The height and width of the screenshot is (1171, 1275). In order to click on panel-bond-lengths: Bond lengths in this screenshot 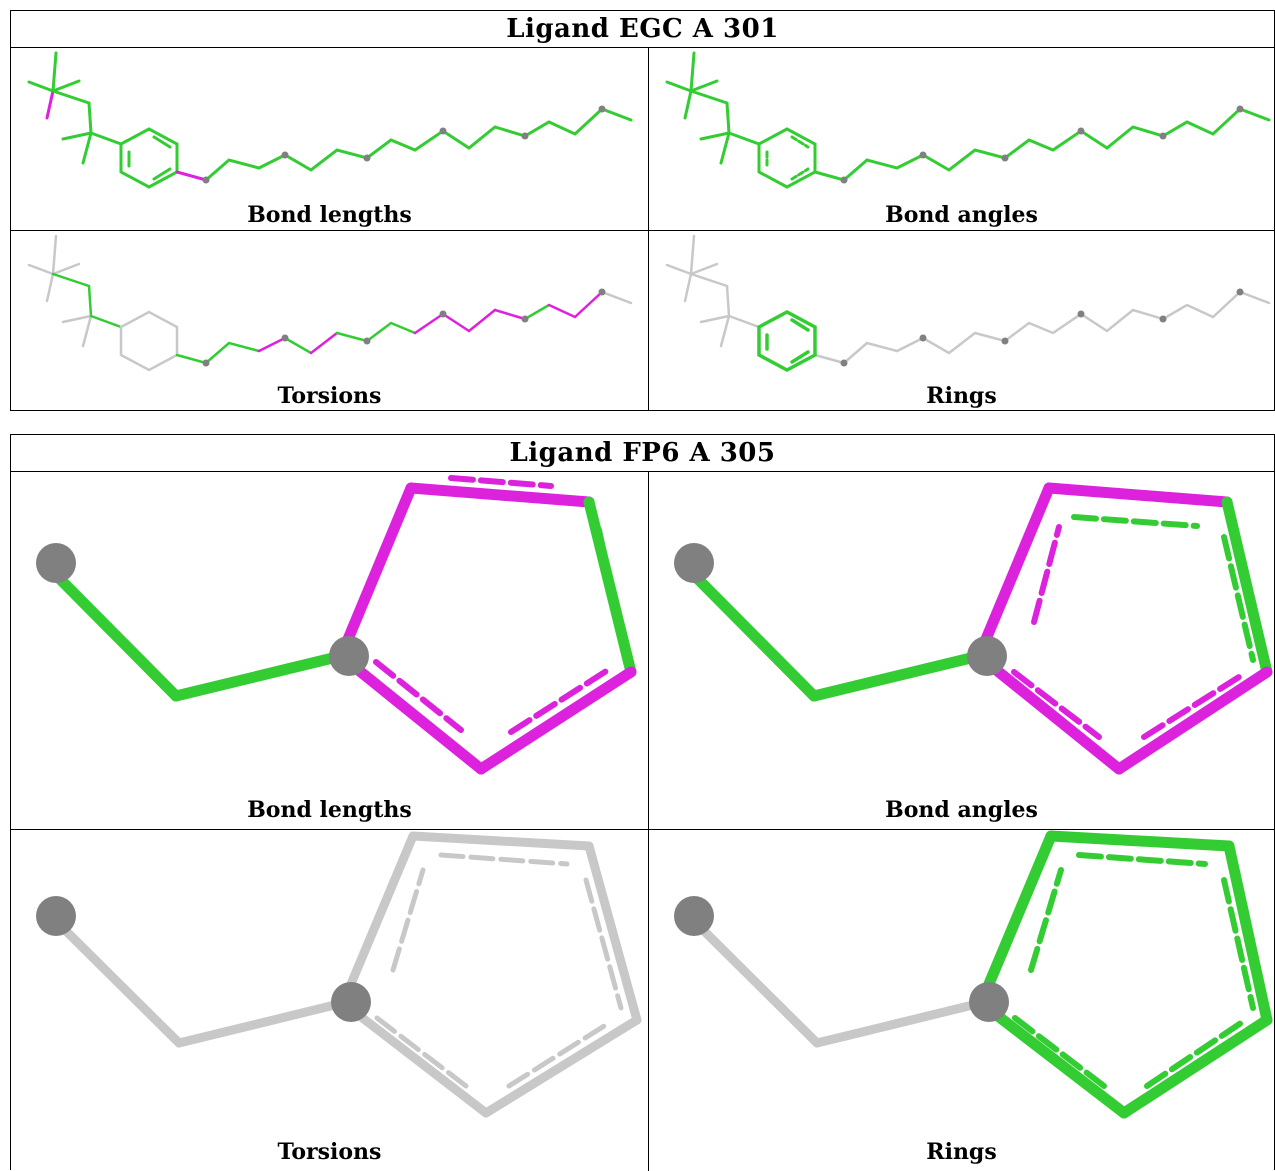, I will do `click(329, 139)`.